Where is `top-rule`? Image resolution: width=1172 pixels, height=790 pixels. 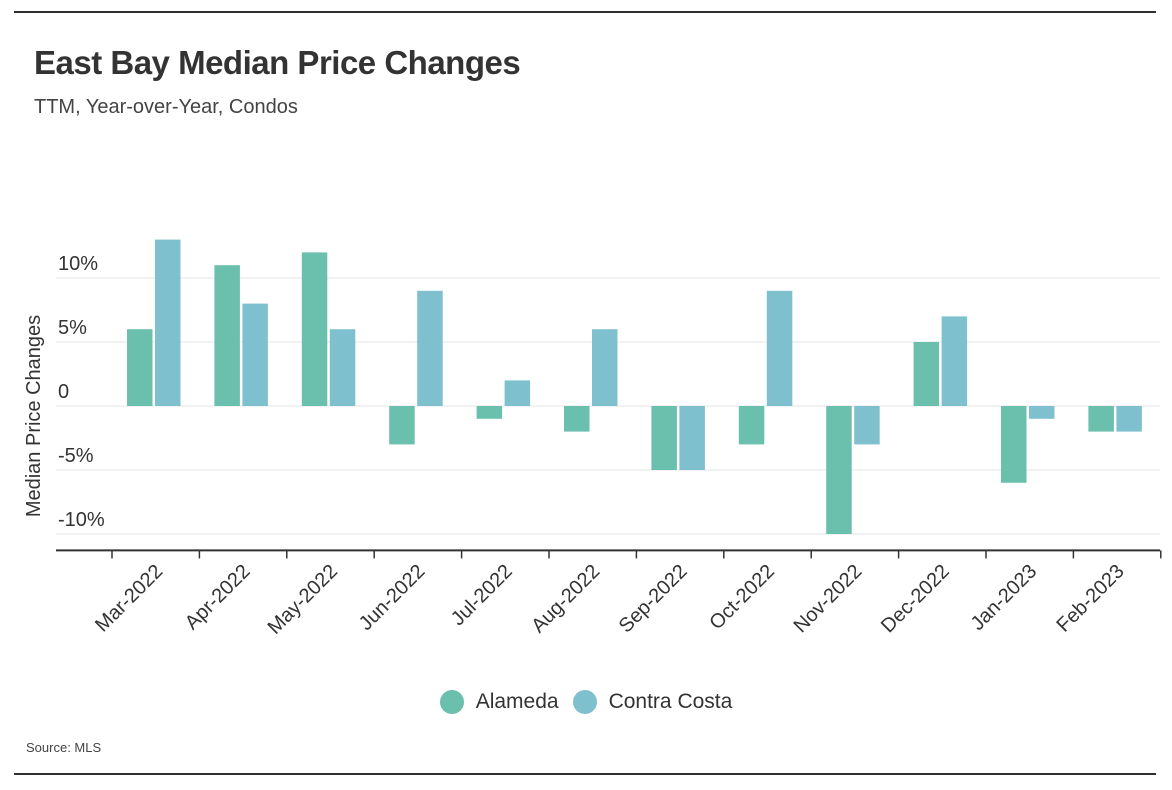
top-rule is located at coordinates (585, 12).